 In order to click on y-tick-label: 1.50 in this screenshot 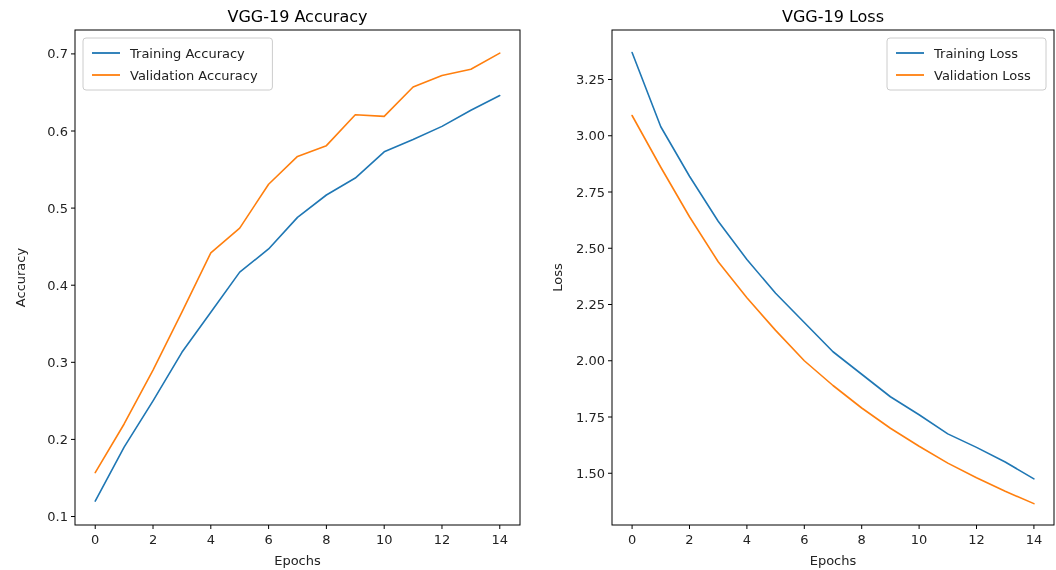, I will do `click(590, 473)`.